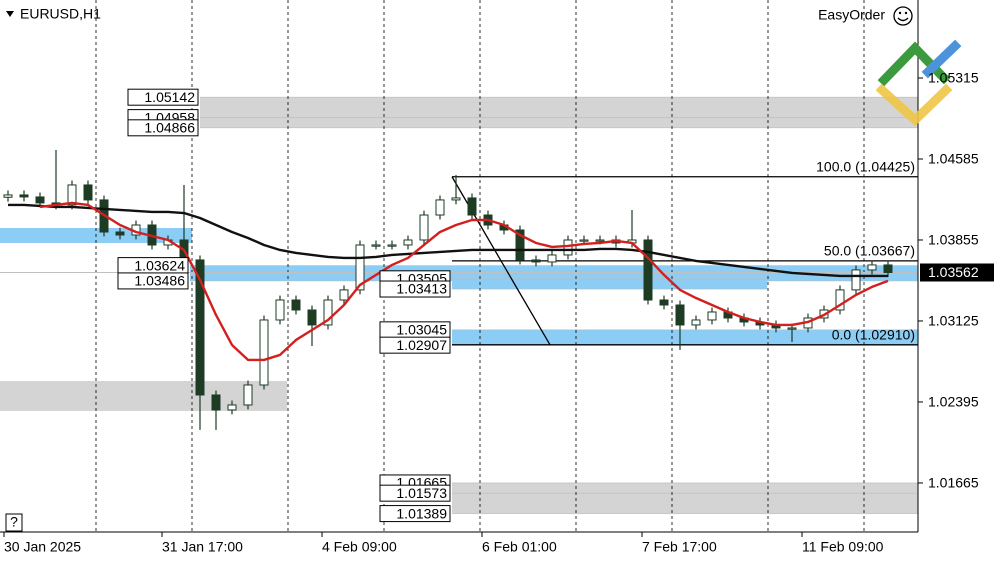 The height and width of the screenshot is (562, 1000). Describe the element at coordinates (918, 83) in the screenshot. I see `logo` at that location.